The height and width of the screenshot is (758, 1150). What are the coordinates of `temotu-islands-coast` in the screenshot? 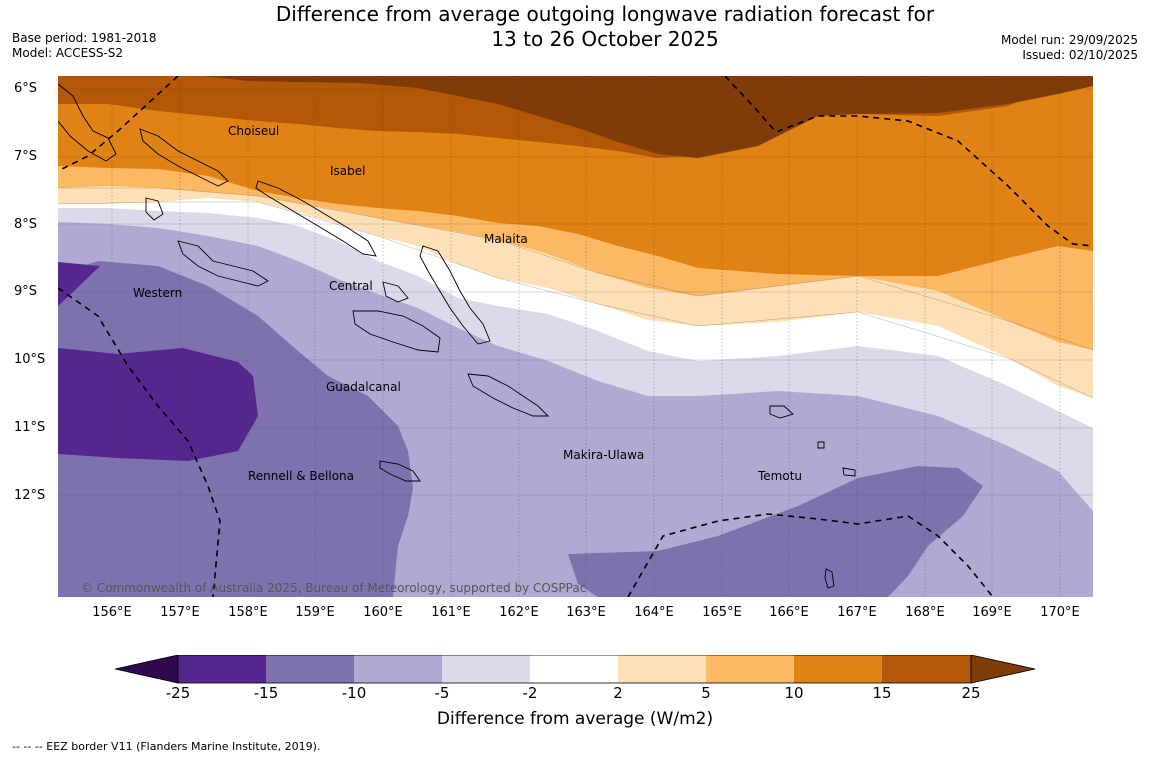 It's located at (849, 472).